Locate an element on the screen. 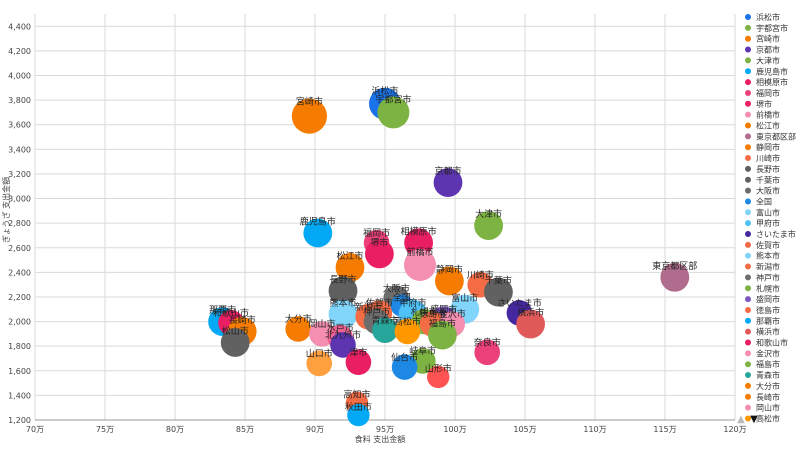 The image size is (800, 454). y-tick-label: 4,000 is located at coordinates (19, 76).